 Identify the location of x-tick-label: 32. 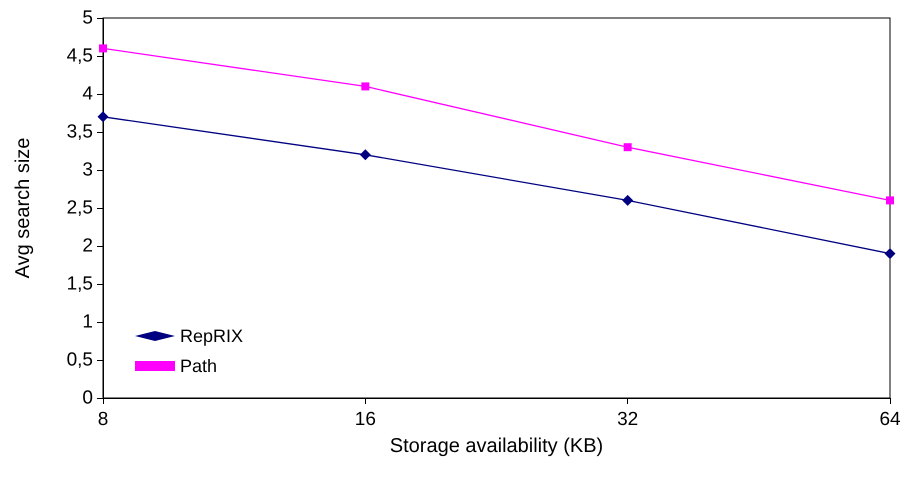
(627, 419).